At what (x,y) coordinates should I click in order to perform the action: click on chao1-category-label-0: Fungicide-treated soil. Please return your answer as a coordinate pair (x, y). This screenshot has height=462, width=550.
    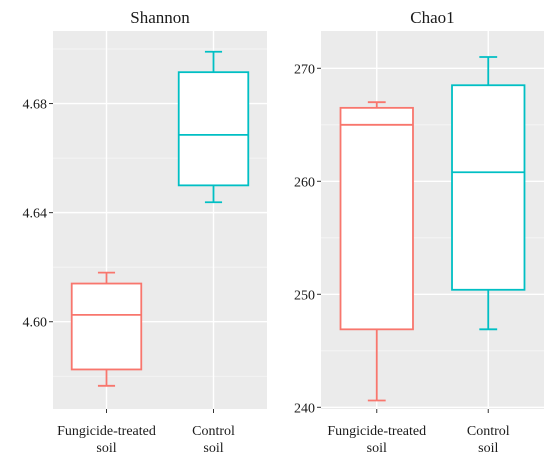
    Looking at the image, I should click on (376, 440).